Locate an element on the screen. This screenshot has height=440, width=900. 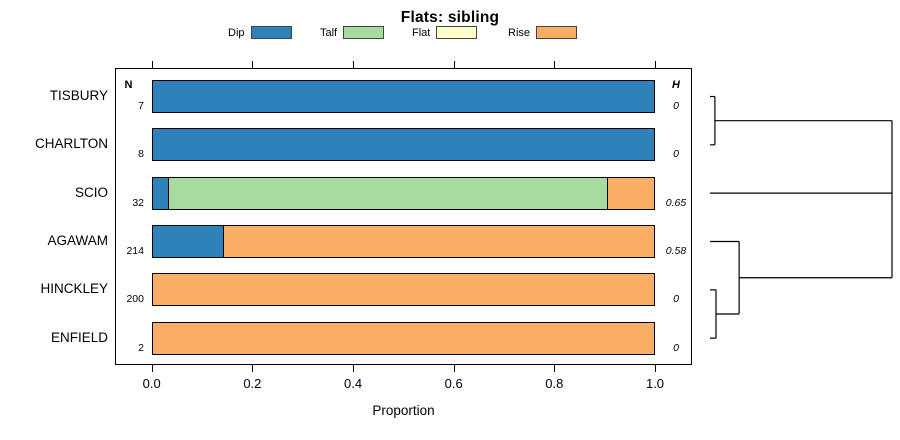
bar-segment-talf is located at coordinates (387, 193).